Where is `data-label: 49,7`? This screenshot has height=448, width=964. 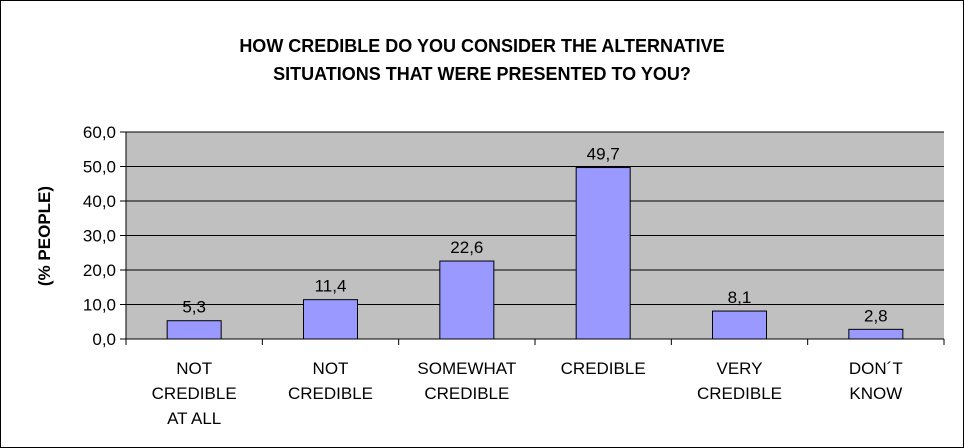 data-label: 49,7 is located at coordinates (603, 154).